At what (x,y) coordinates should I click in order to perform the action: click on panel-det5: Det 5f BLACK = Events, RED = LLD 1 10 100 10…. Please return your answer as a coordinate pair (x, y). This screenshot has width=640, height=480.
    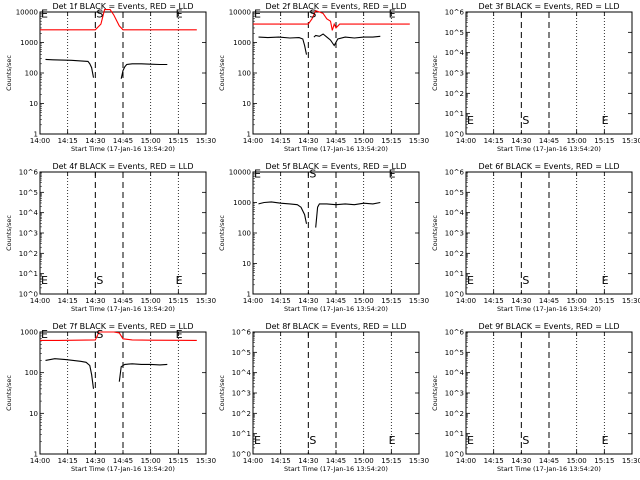
    Looking at the image, I should click on (323, 237).